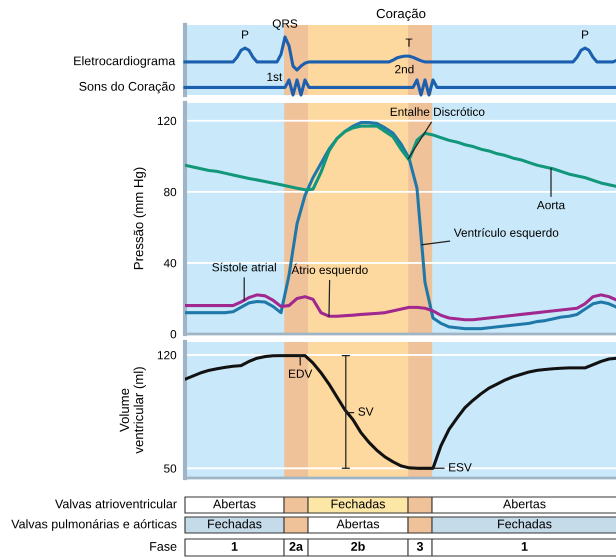 This screenshot has width=616, height=557. I want to click on text: Aorta, so click(551, 205).